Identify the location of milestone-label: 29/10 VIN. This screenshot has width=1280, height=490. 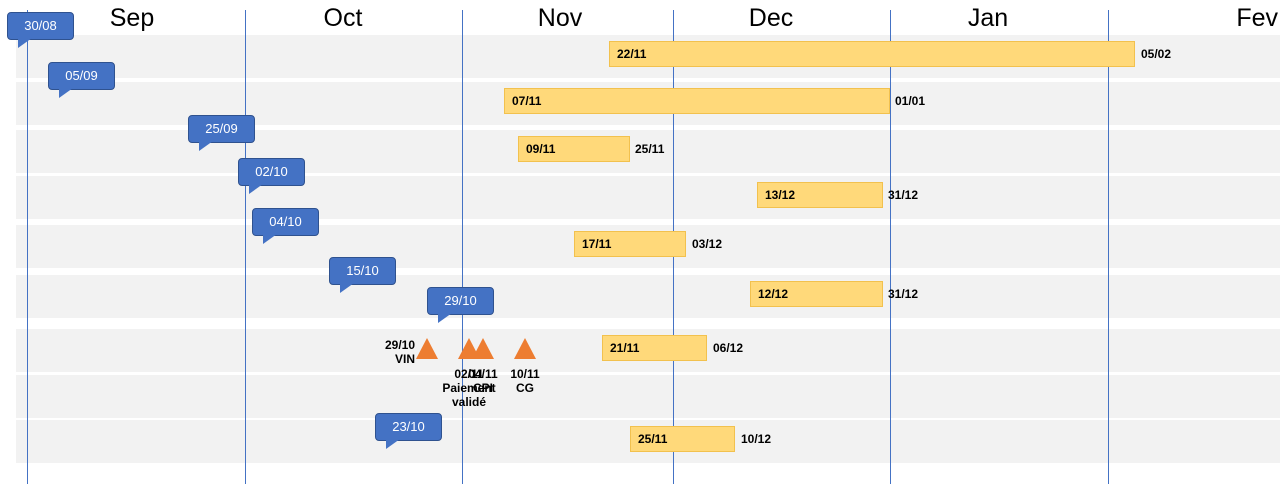
(399, 352).